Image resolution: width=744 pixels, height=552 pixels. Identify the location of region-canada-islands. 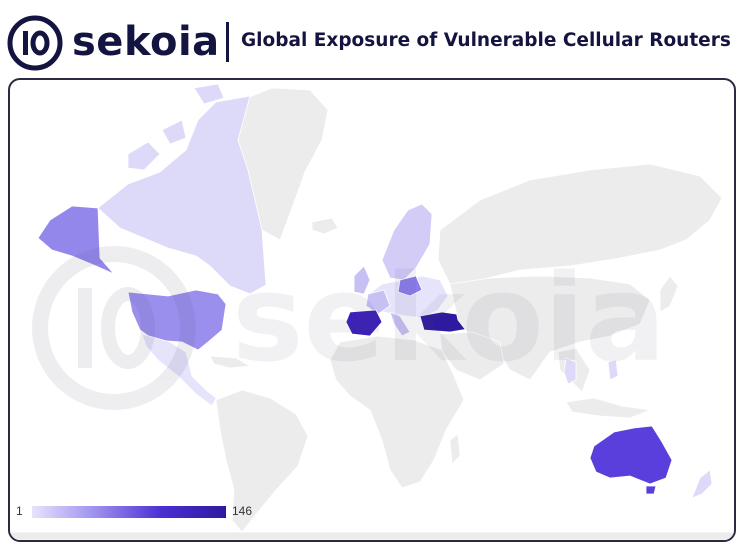
(176, 127).